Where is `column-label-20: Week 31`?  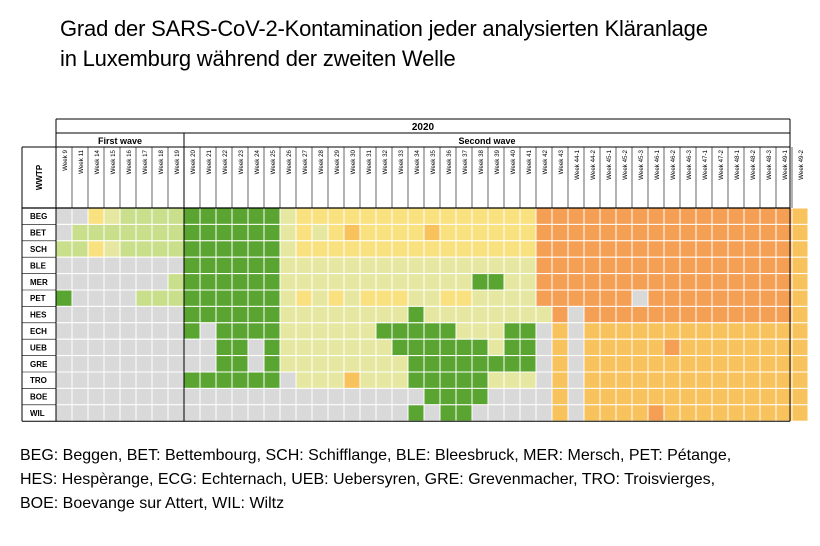 column-label-20: Week 31 is located at coordinates (369, 161).